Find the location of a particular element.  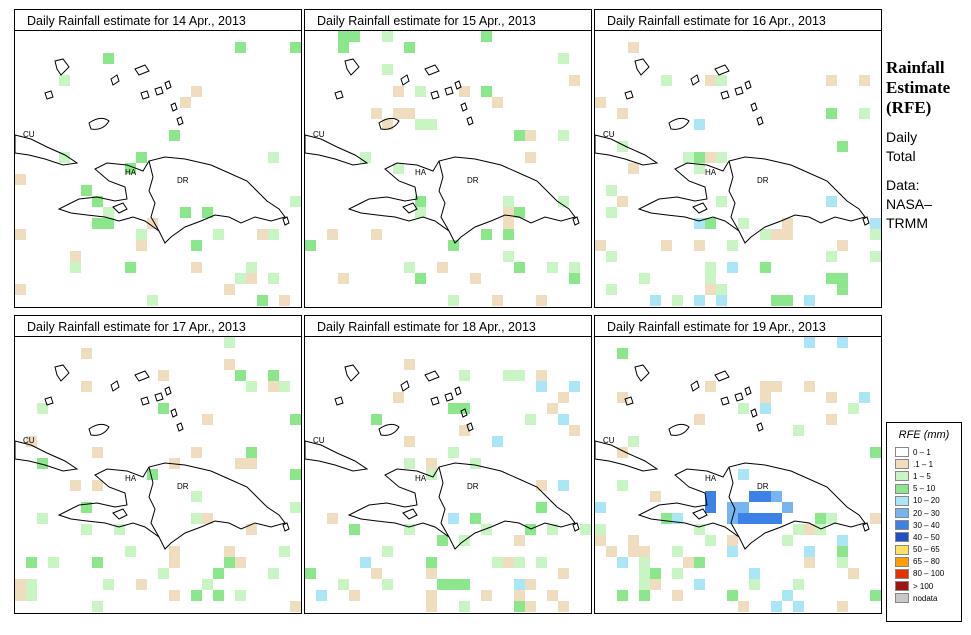

rainfall-map: CU HA DR is located at coordinates (738, 174).